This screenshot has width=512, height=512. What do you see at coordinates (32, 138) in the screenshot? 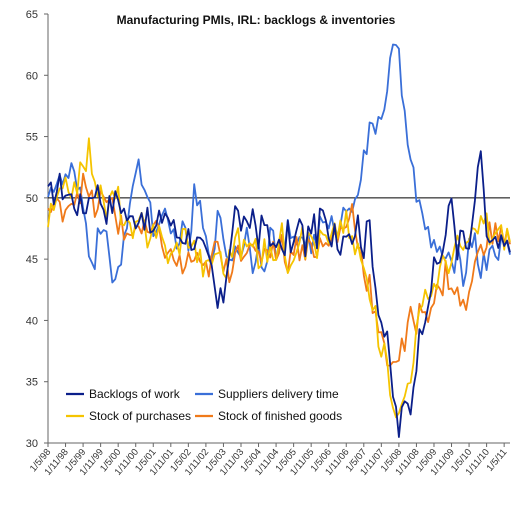
I see `y-tick-label: 55` at bounding box center [32, 138].